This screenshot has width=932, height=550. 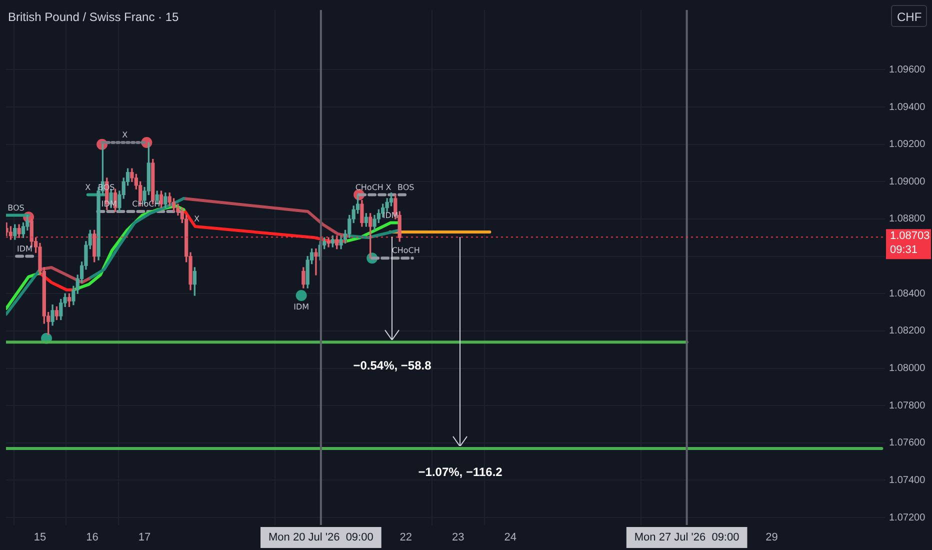 I want to click on x-tick-label: 15, so click(x=40, y=538).